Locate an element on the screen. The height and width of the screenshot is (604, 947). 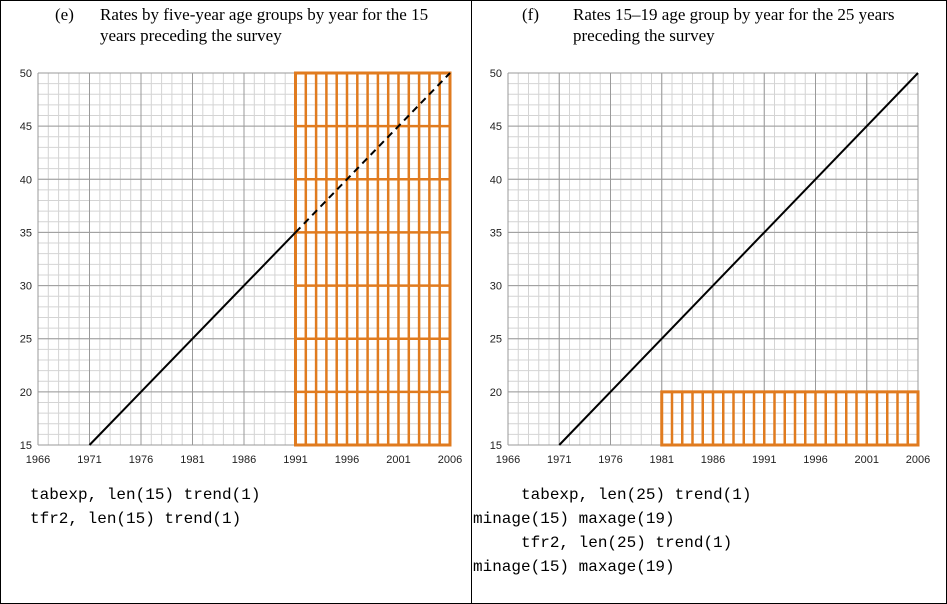
code-line: tabexp, len(15) trend(1) is located at coordinates (145, 495).